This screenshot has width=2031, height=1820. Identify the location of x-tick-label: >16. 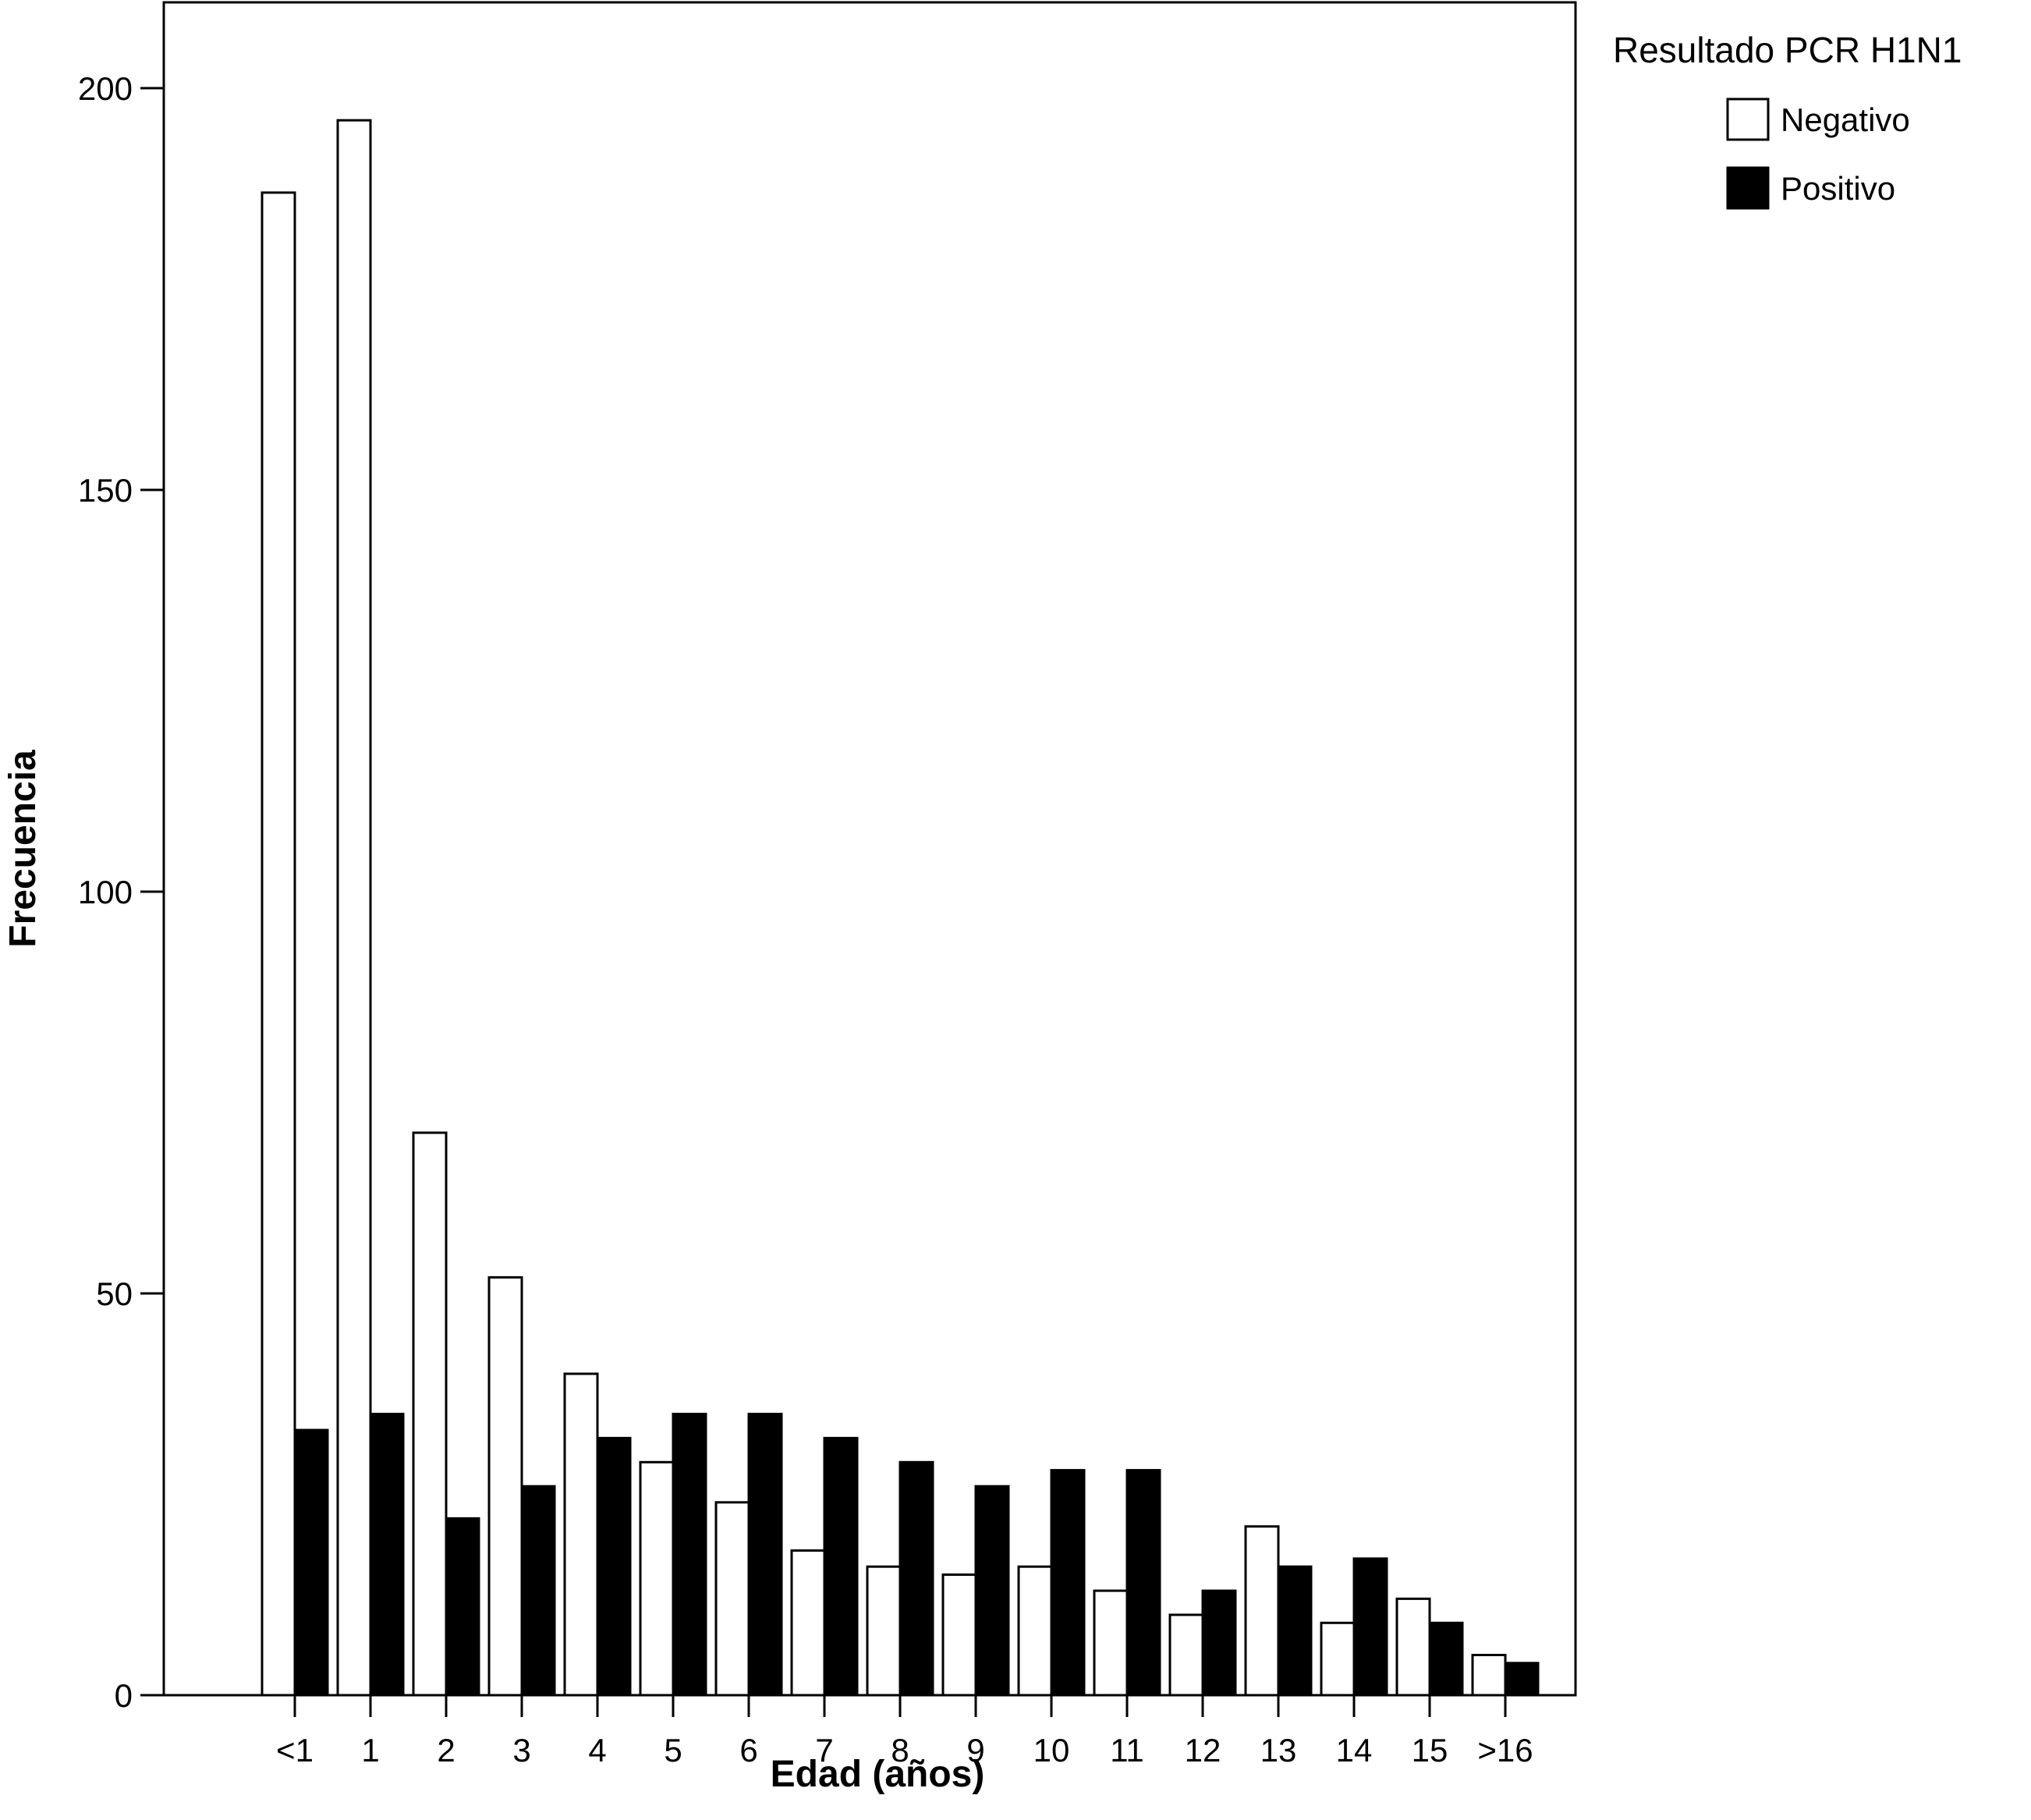
(1505, 1751).